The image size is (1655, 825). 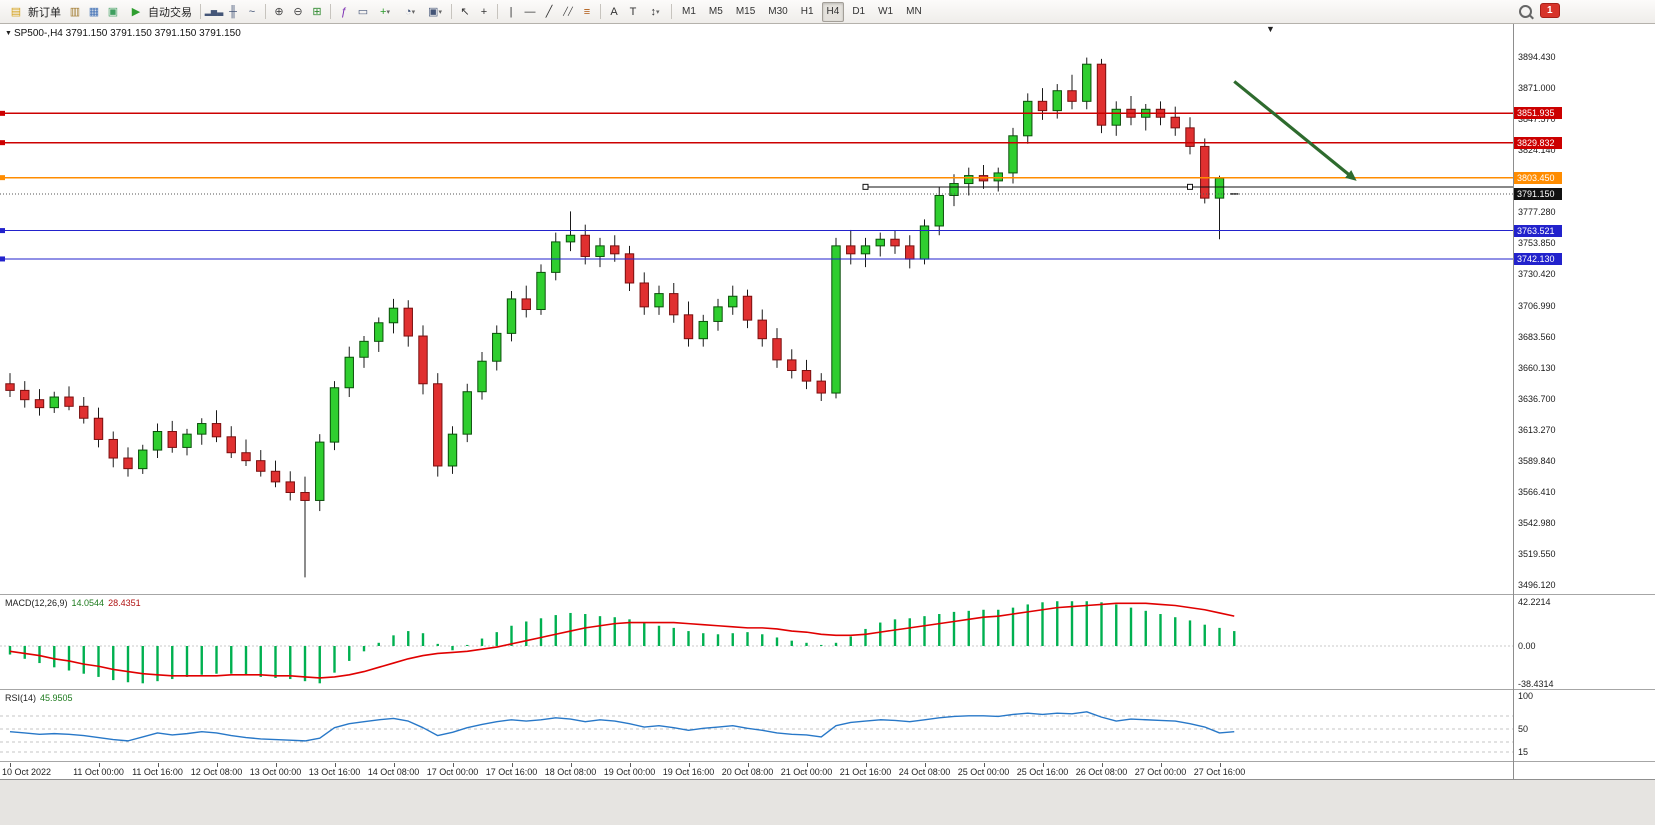 What do you see at coordinates (511, 11) in the screenshot?
I see `vertical-line-icon: |` at bounding box center [511, 11].